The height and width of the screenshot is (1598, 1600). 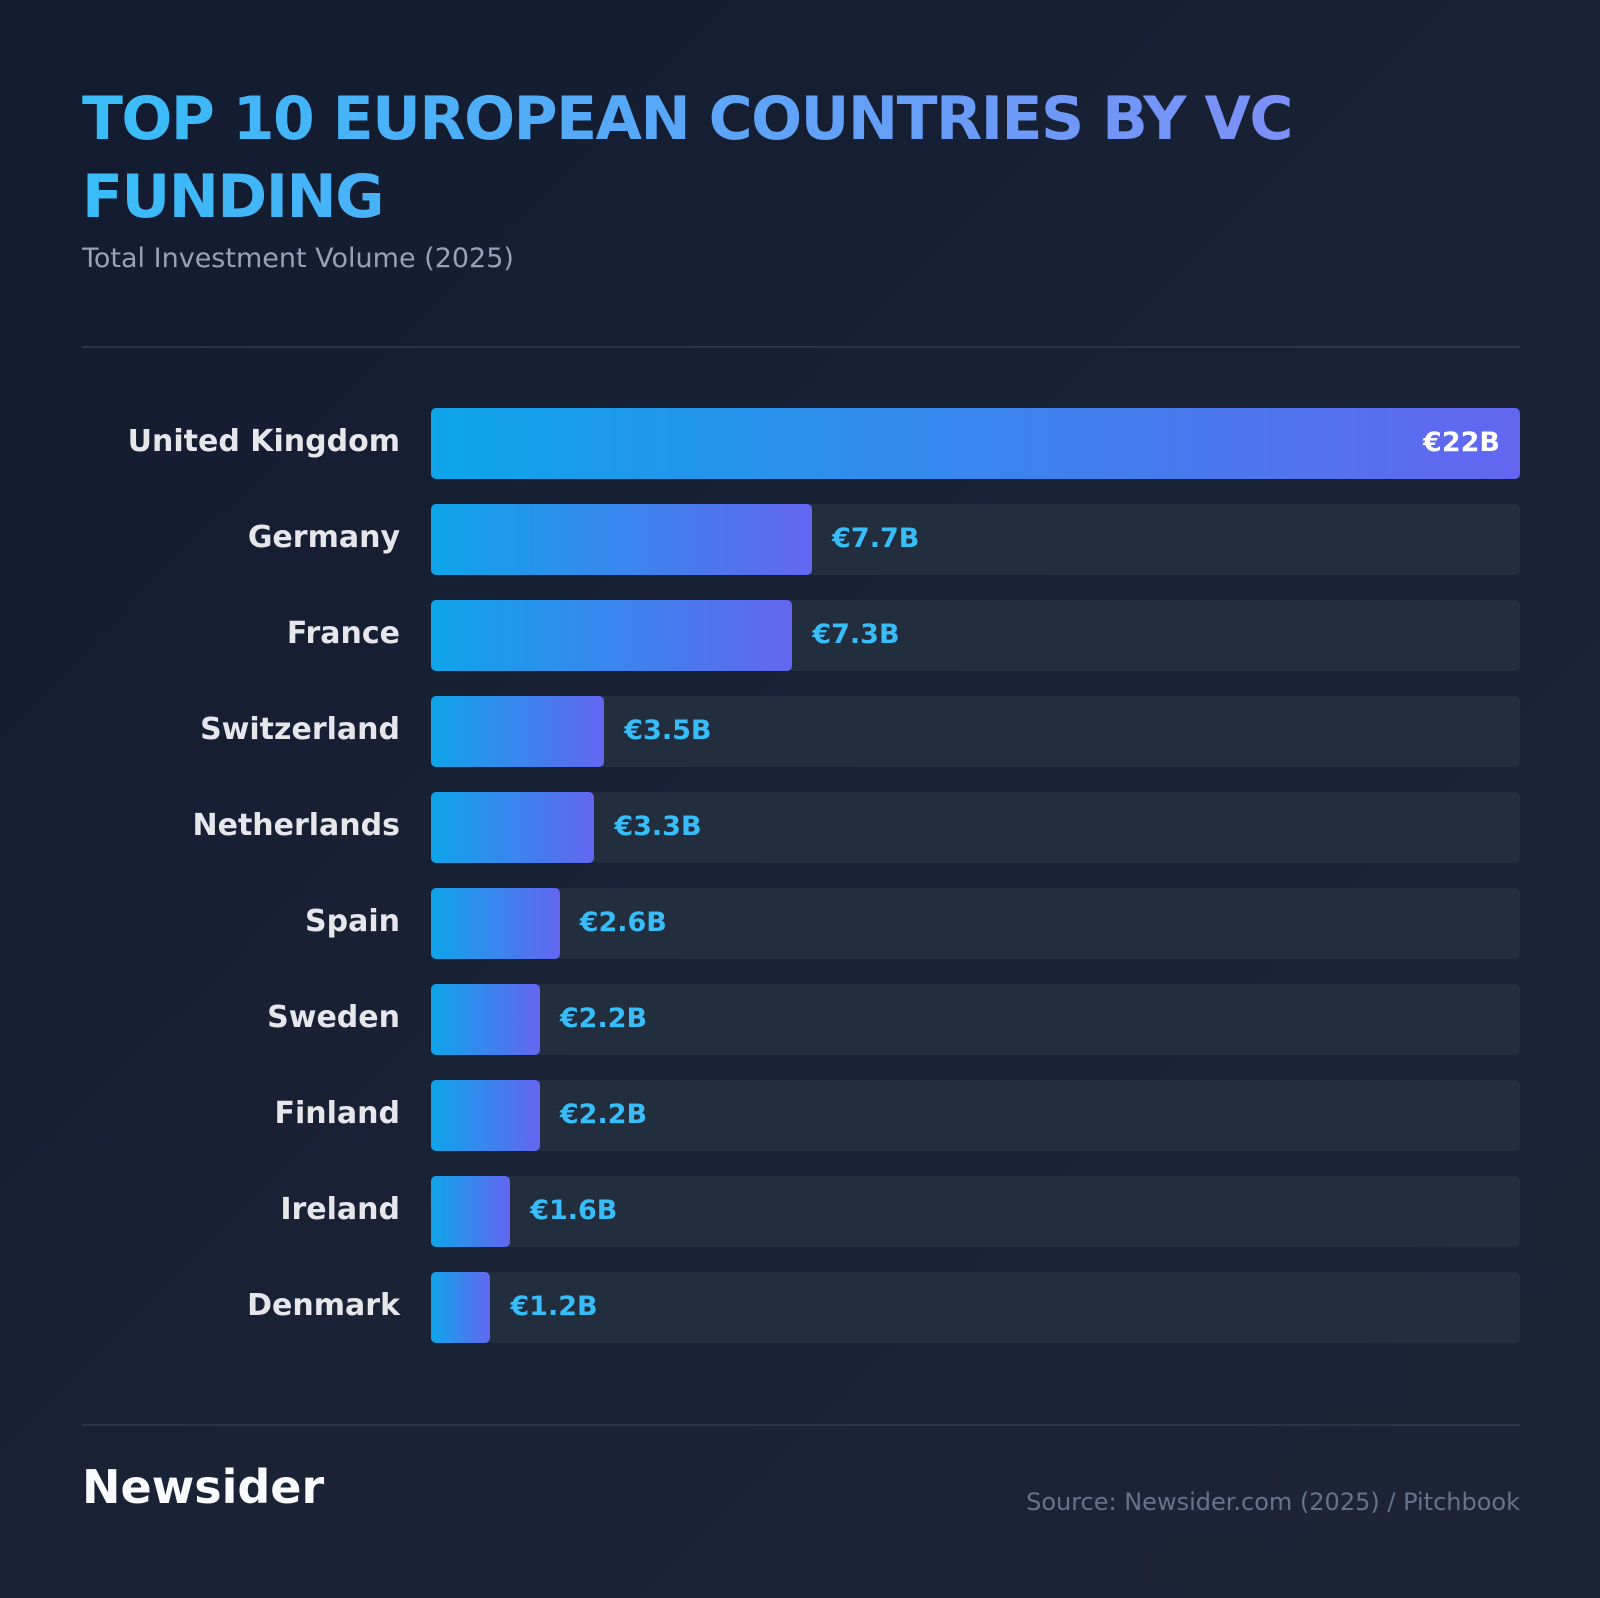 I want to click on category-label: Germany, so click(x=323, y=537).